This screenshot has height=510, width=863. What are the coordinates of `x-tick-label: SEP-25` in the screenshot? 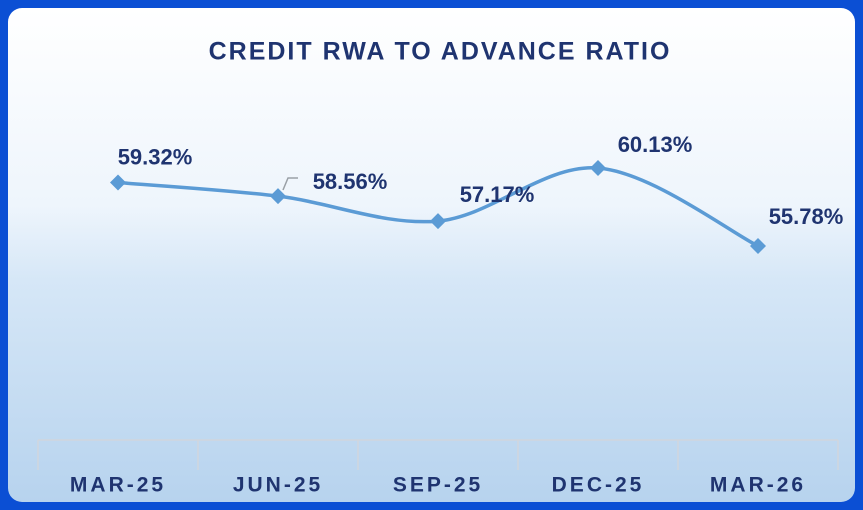 It's located at (438, 485).